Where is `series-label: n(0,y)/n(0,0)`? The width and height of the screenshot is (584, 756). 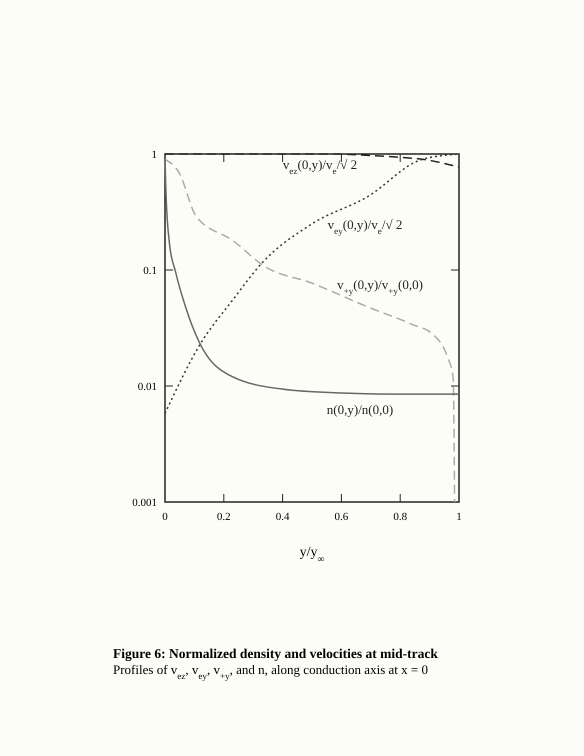
series-label: n(0,y)/n(0,0) is located at coordinates (360, 409).